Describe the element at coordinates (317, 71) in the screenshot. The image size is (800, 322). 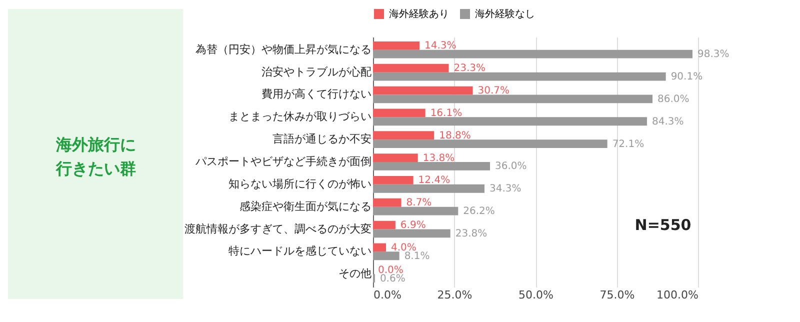
I see `y-tick-label: 治安やトラブルが心配` at that location.